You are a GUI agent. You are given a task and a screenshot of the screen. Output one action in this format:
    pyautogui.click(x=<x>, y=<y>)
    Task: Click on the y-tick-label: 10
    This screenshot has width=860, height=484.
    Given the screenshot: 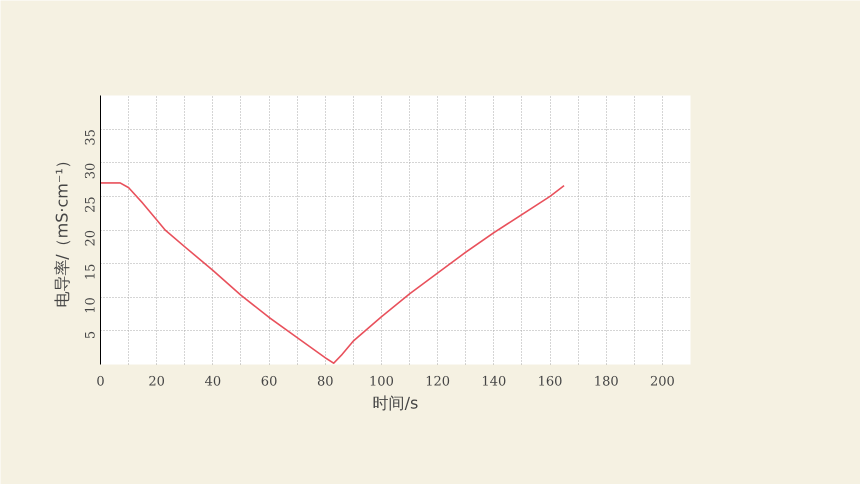 What is the action you would take?
    pyautogui.click(x=91, y=305)
    